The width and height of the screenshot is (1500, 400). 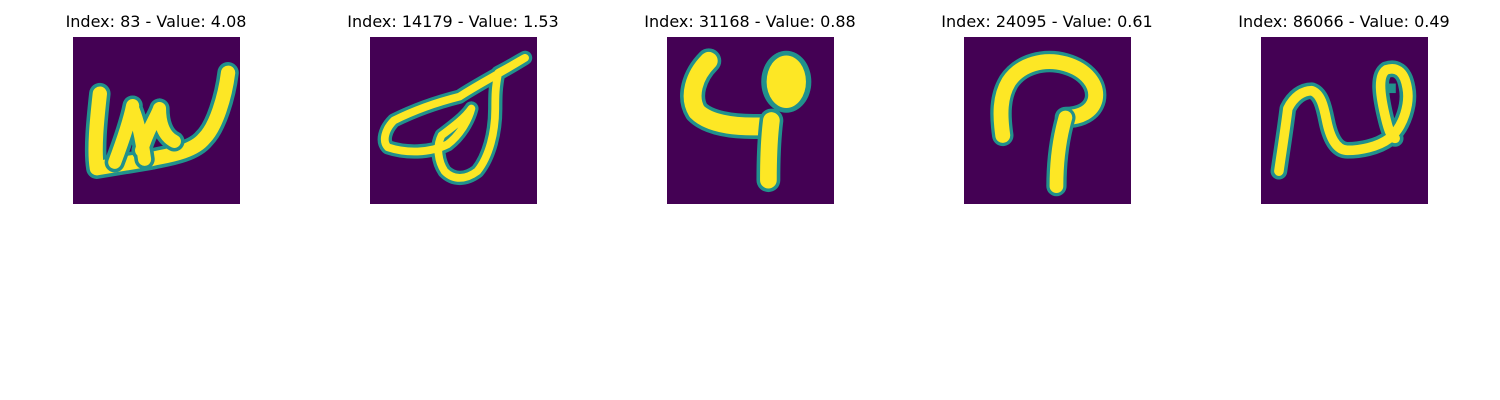 What do you see at coordinates (1344, 120) in the screenshot?
I see `digit-image-n` at bounding box center [1344, 120].